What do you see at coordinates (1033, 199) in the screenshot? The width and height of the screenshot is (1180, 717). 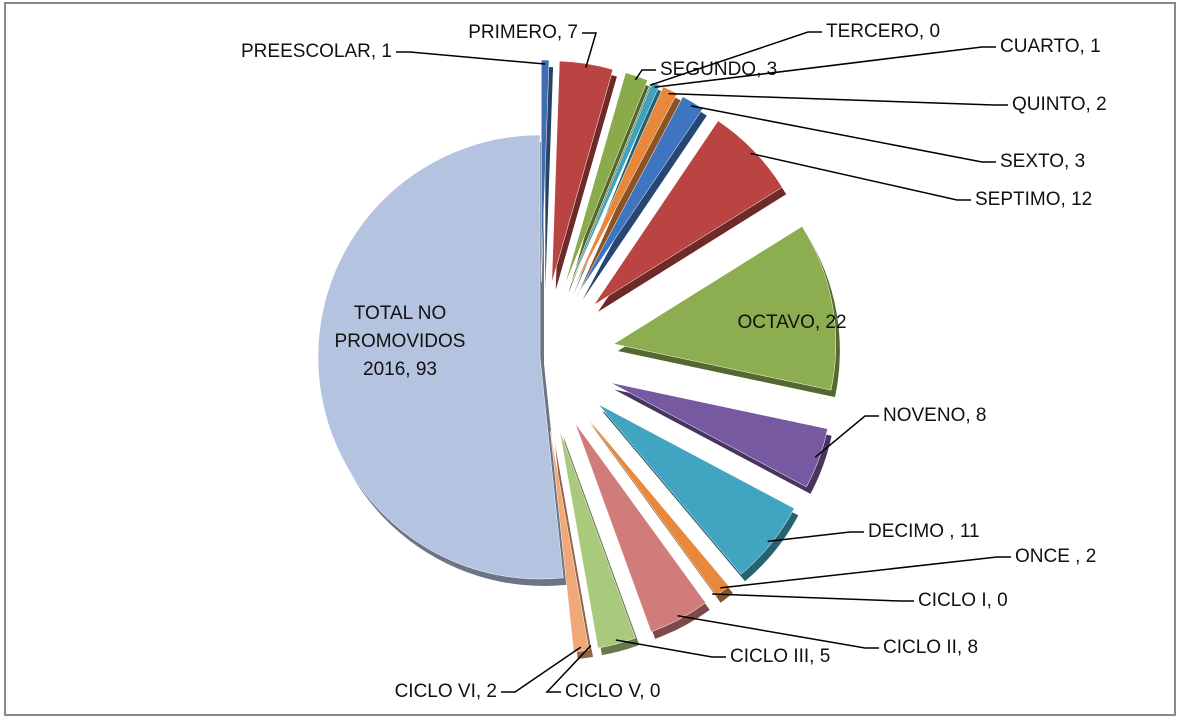 I see `data-label: SEPTIMO, 12` at bounding box center [1033, 199].